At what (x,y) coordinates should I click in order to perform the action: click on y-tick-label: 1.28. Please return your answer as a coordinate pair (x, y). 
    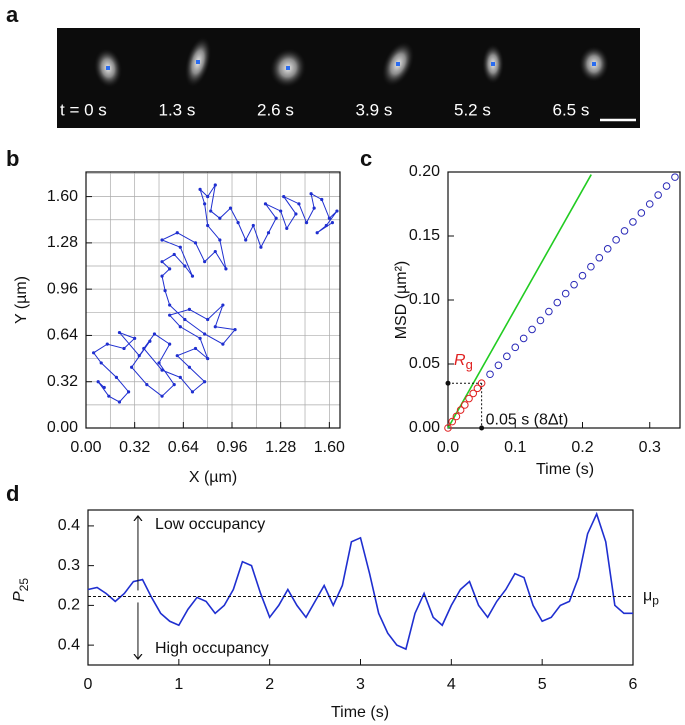
    Looking at the image, I should click on (62, 242).